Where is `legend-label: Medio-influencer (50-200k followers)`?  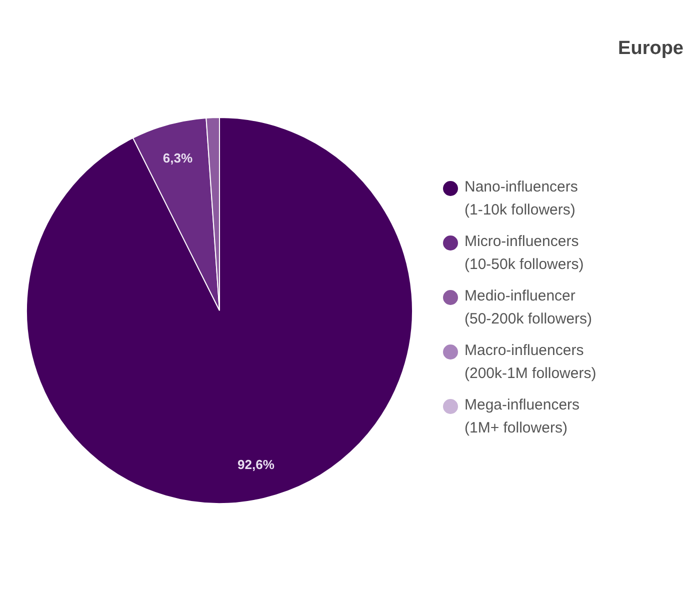 legend-label: Medio-influencer (50-200k followers) is located at coordinates (528, 308).